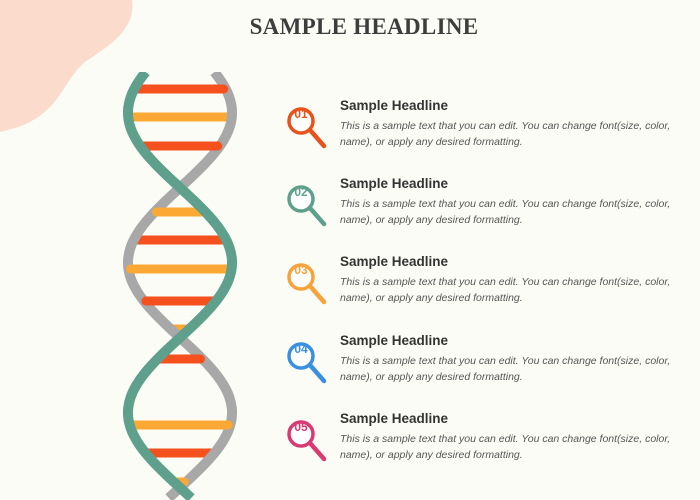  I want to click on page-title: SAMPLE HEADLINE, so click(364, 26).